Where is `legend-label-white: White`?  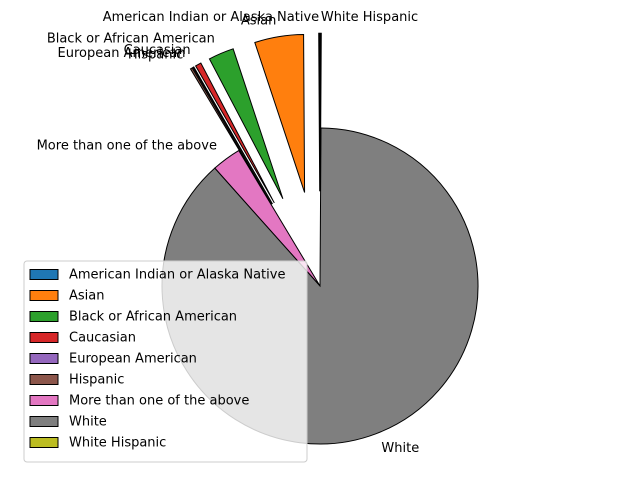 legend-label-white: White is located at coordinates (88, 422).